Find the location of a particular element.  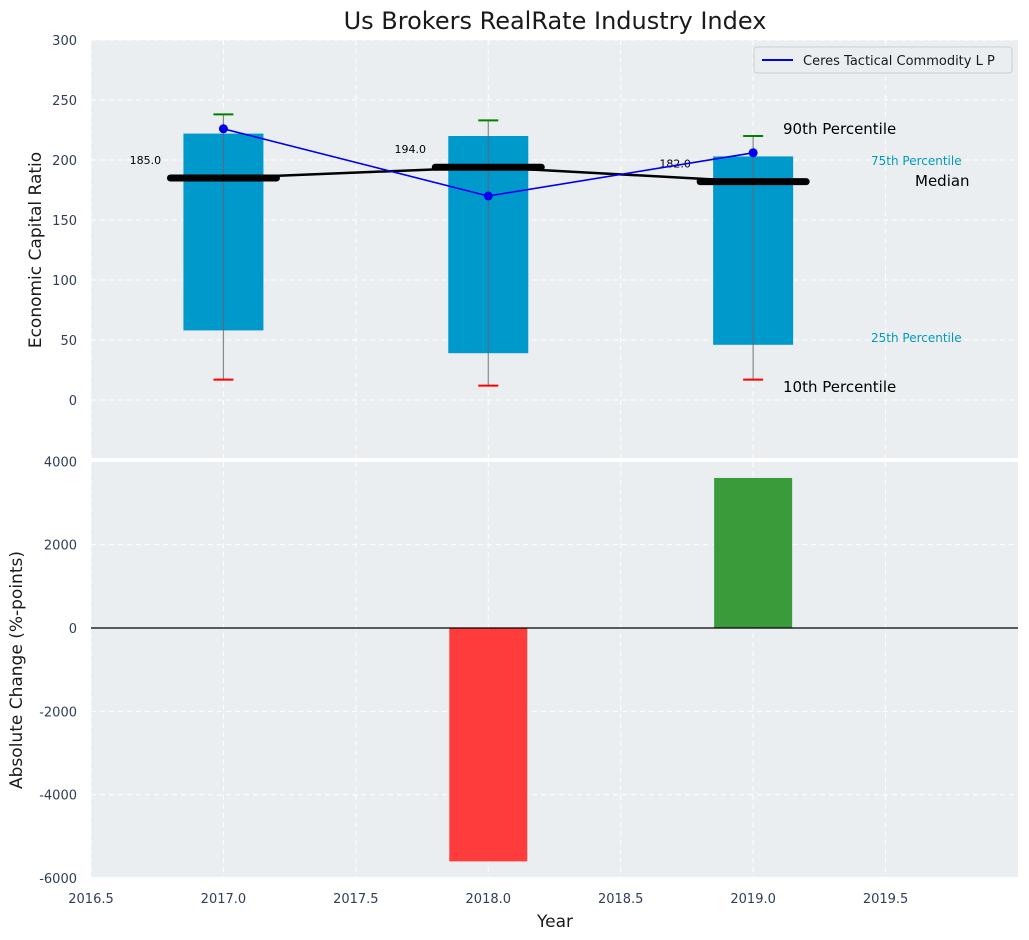

x-tick-label: 2017.5 is located at coordinates (356, 899).